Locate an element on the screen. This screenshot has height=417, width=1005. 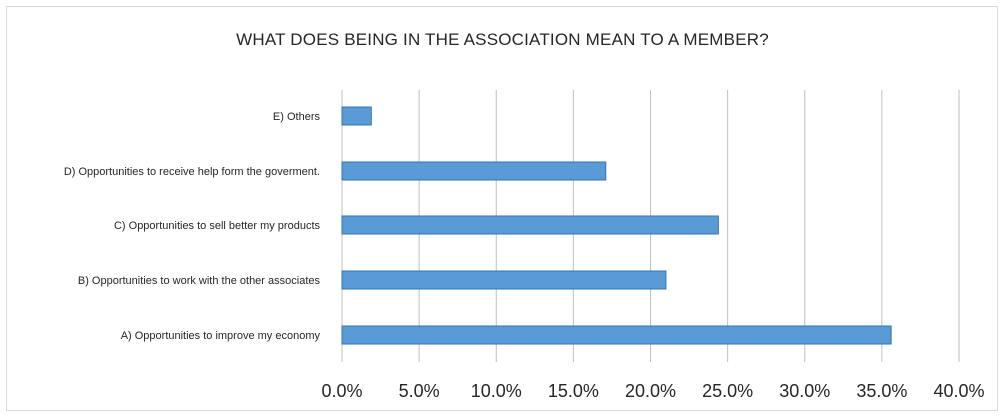
x-tick-label: 20.0% is located at coordinates (650, 391).